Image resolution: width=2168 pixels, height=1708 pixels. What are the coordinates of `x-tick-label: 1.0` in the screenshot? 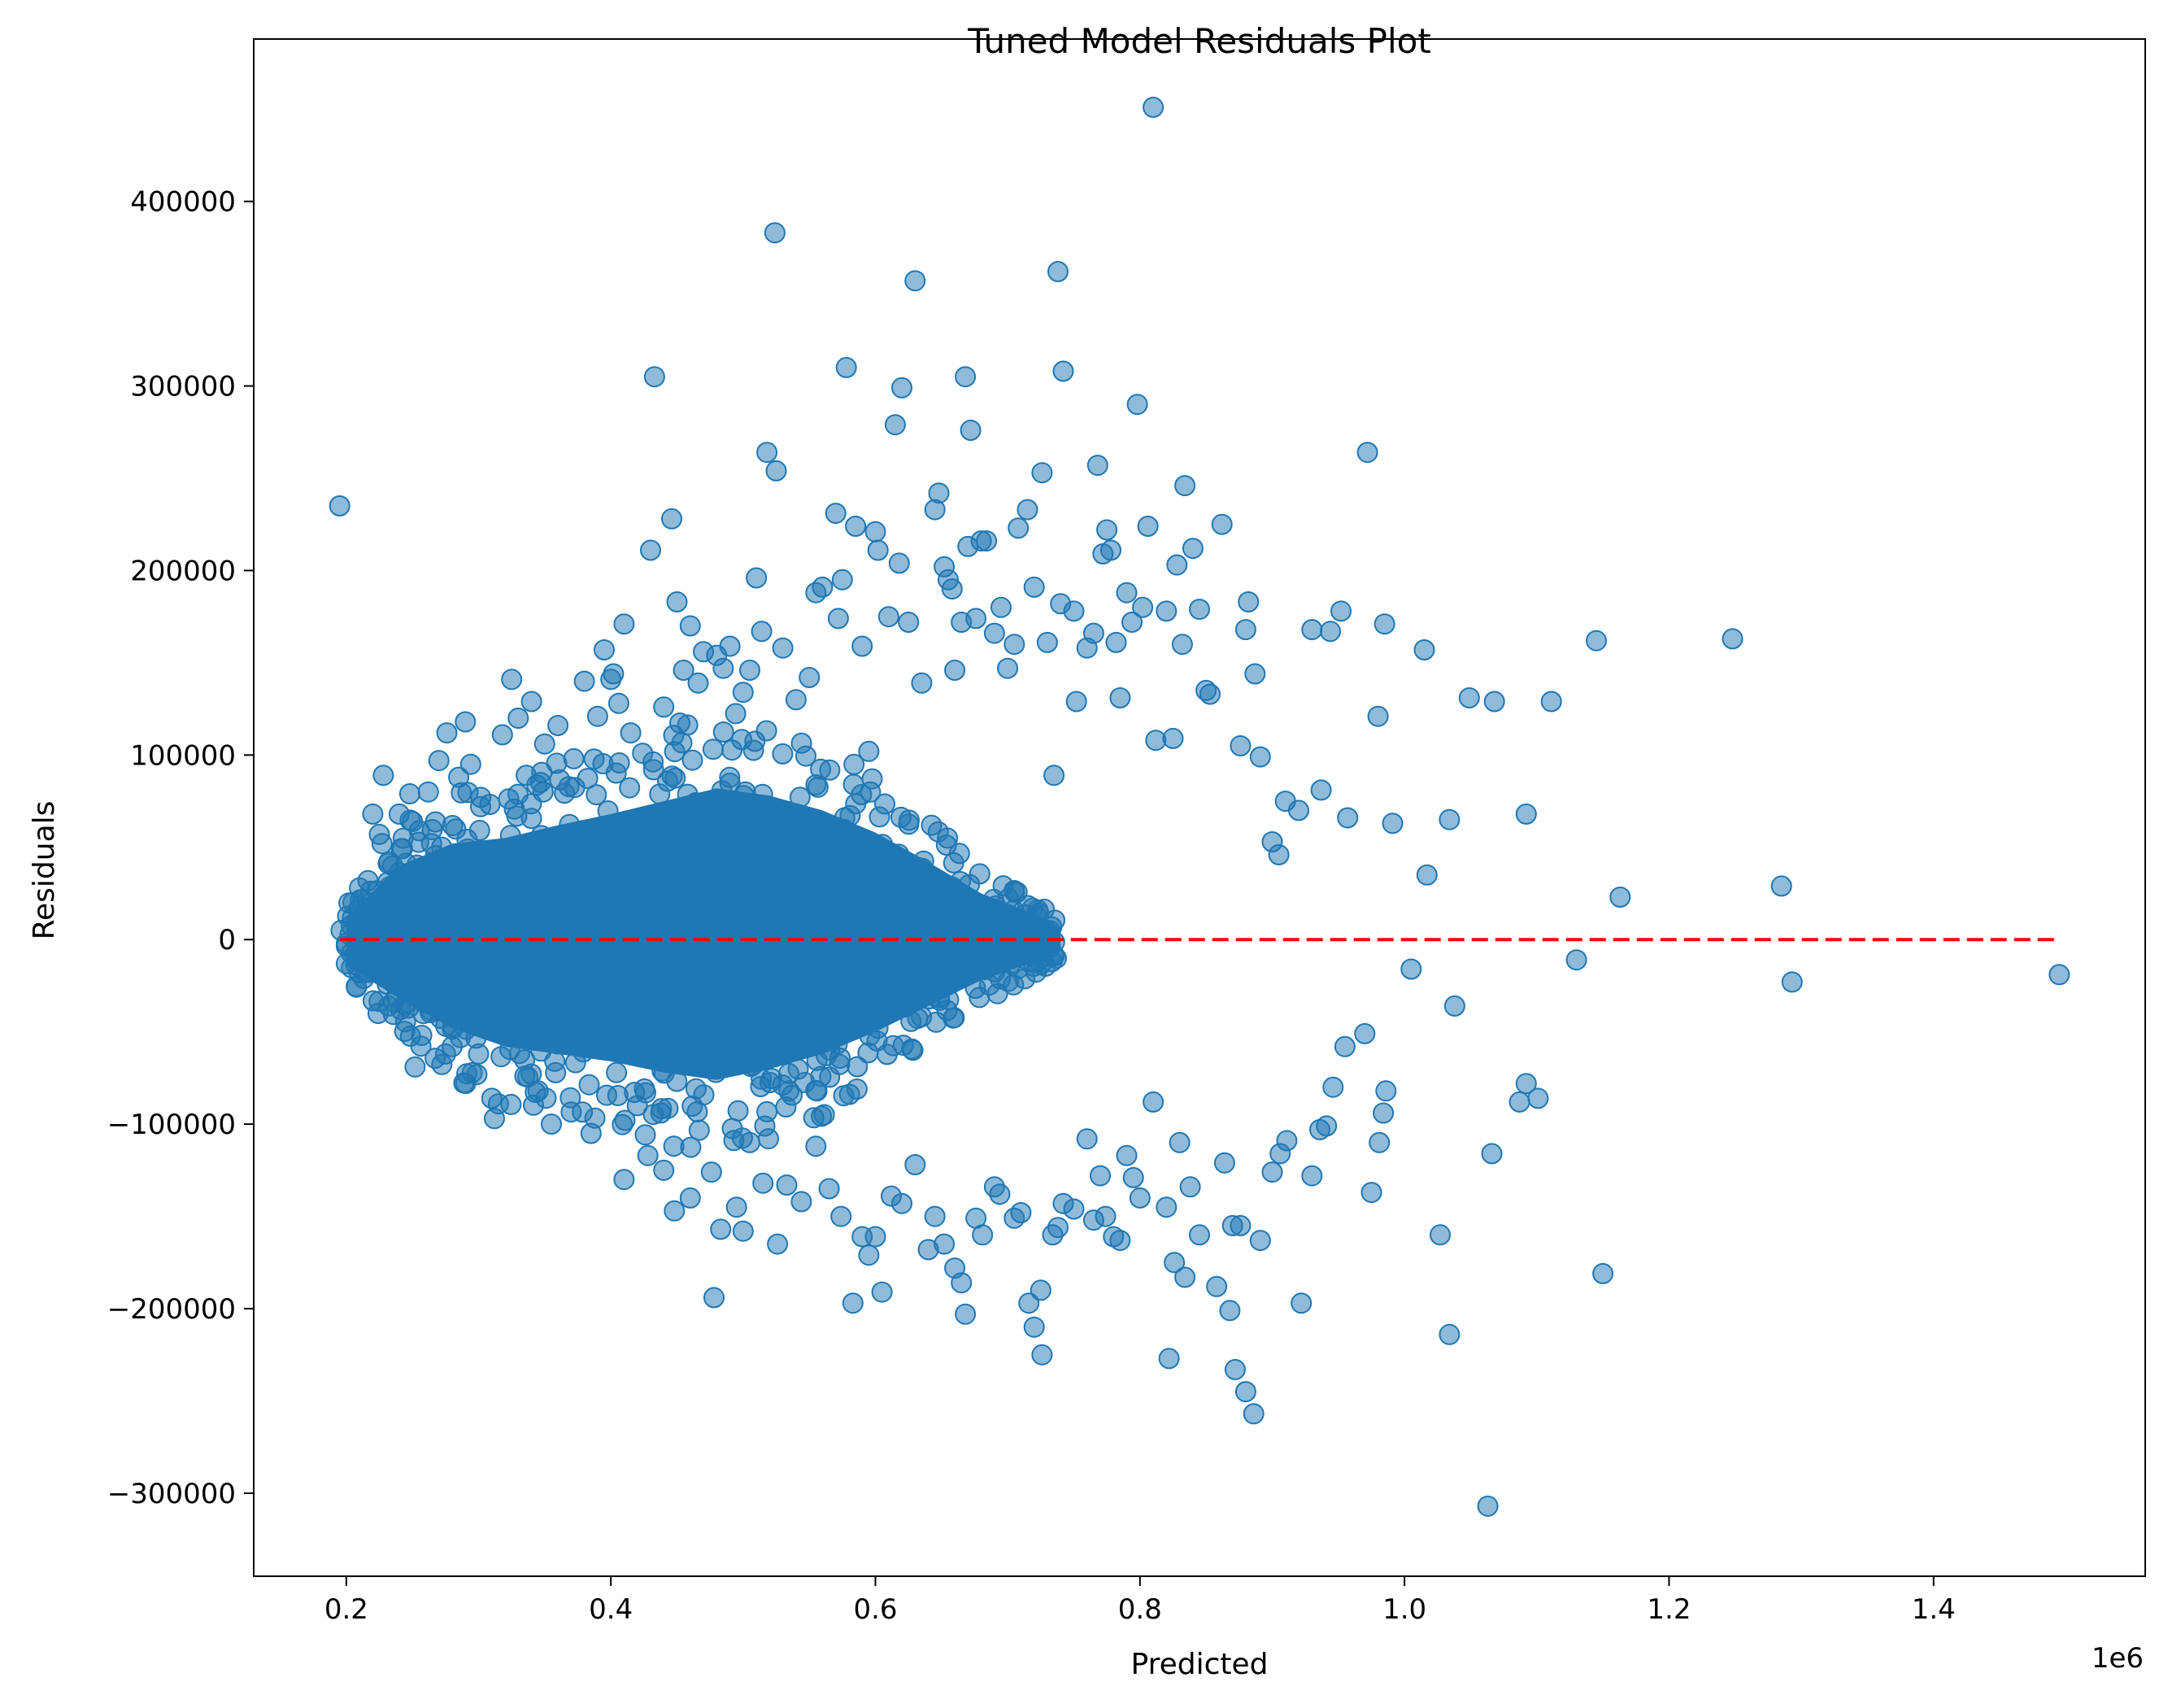 It's located at (1404, 1610).